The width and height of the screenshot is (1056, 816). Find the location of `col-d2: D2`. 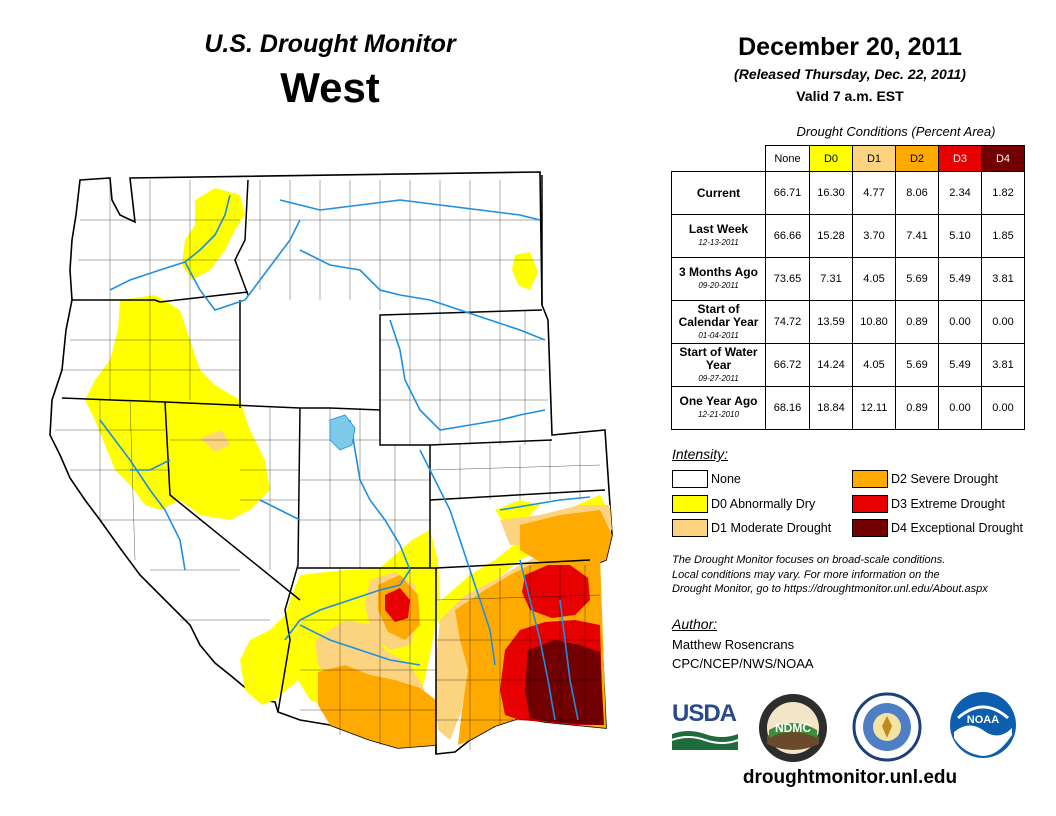

col-d2: D2 is located at coordinates (917, 158).